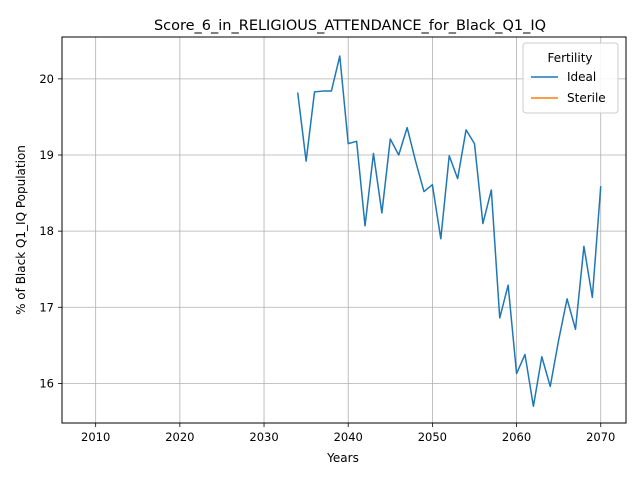 This screenshot has width=640, height=480. Describe the element at coordinates (348, 437) in the screenshot. I see `x-tick-label: 2040` at that location.